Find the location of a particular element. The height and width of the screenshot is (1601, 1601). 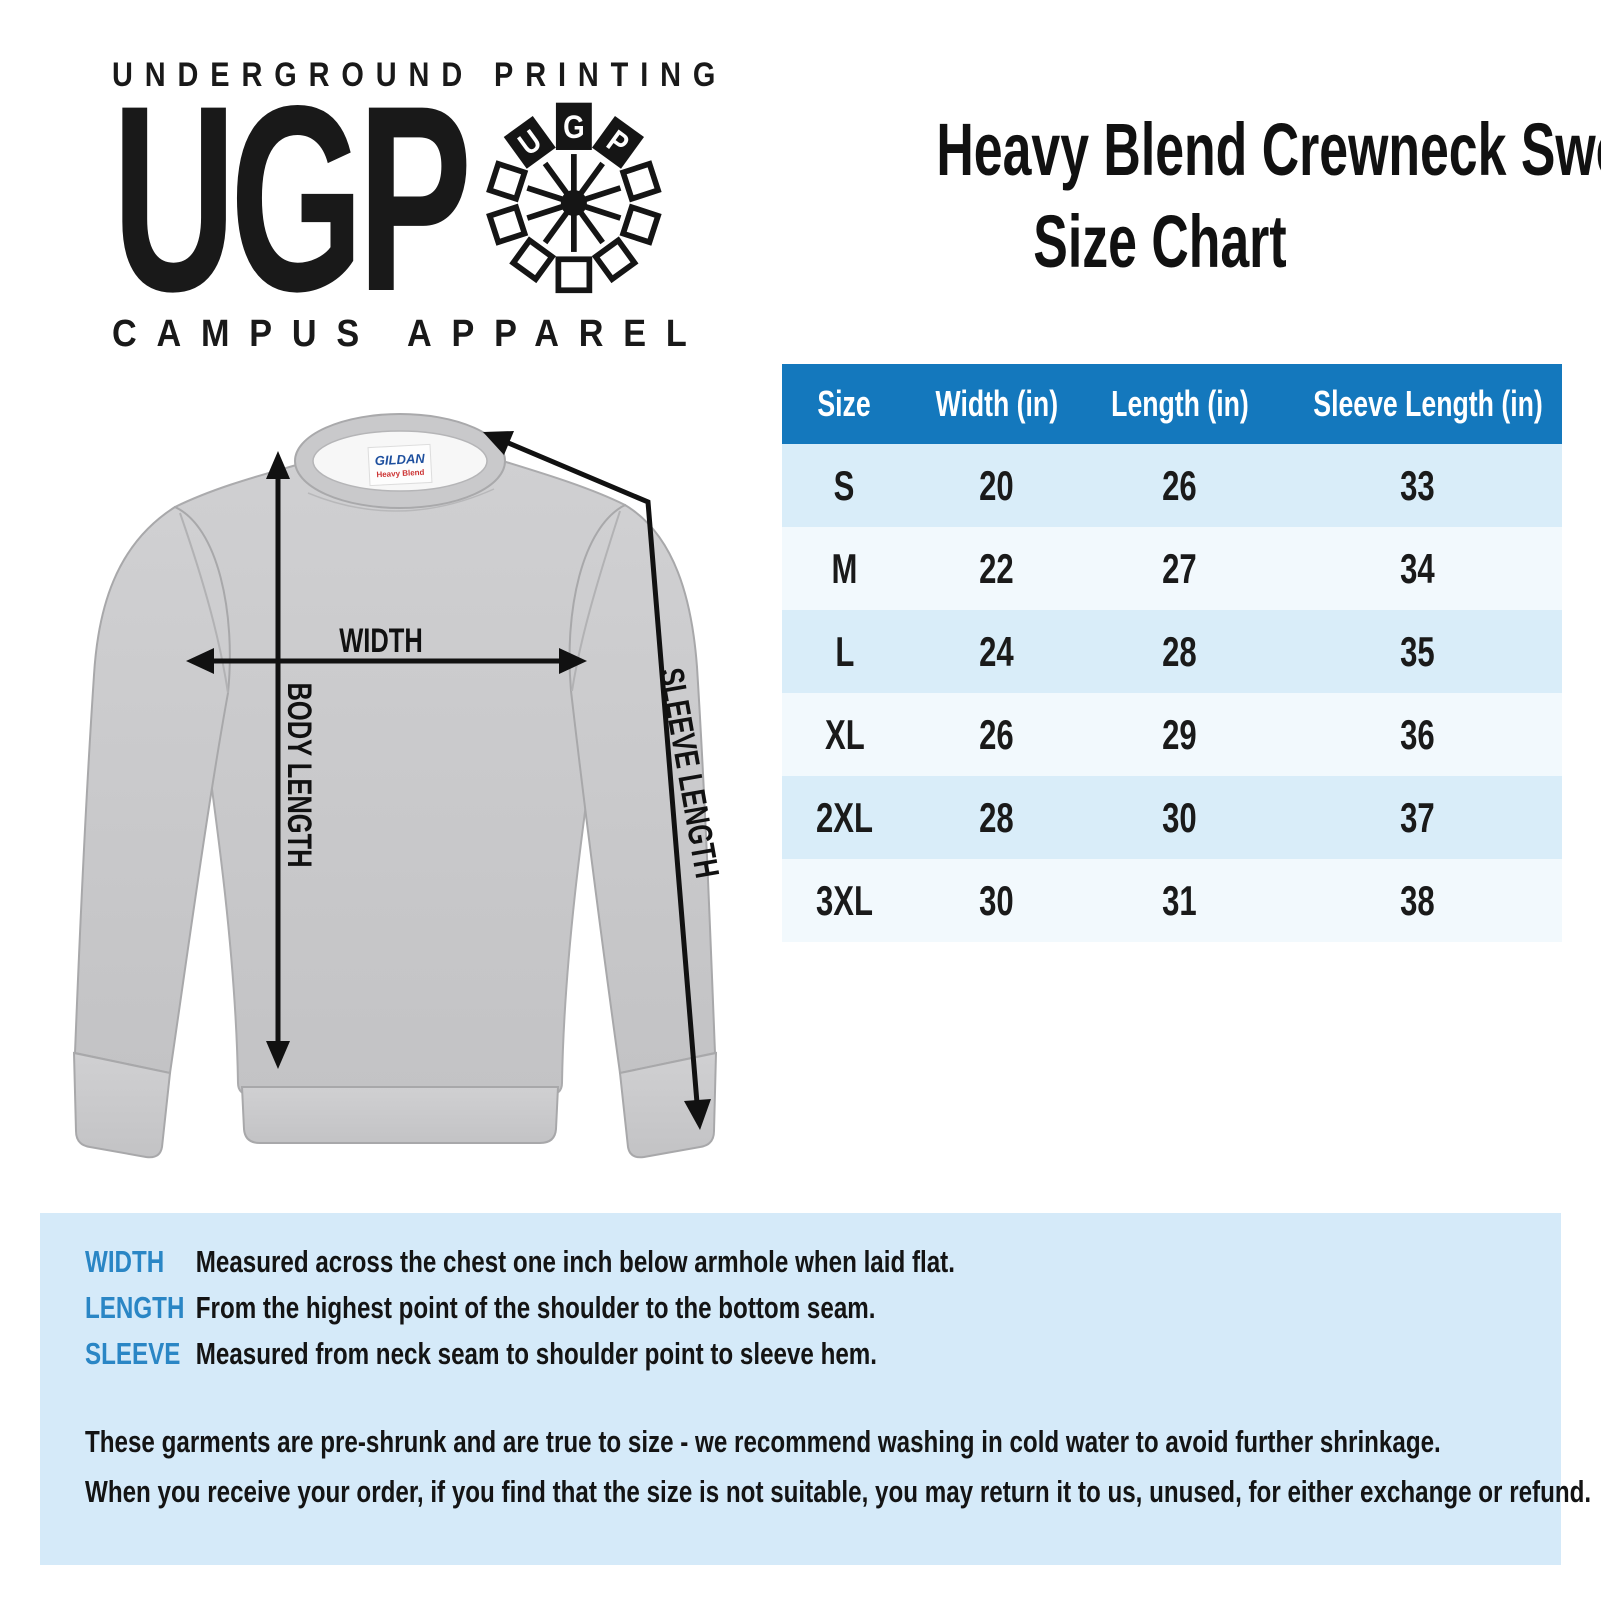

title-line-1: Heavy Blend Crewneck Sweatshirt is located at coordinates (1268, 149).